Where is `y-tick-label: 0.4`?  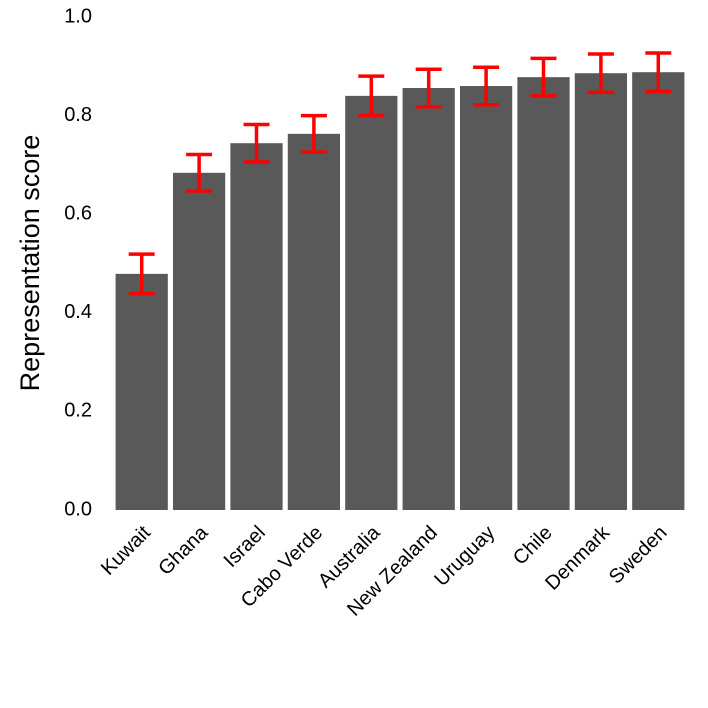
y-tick-label: 0.4 is located at coordinates (78, 312).